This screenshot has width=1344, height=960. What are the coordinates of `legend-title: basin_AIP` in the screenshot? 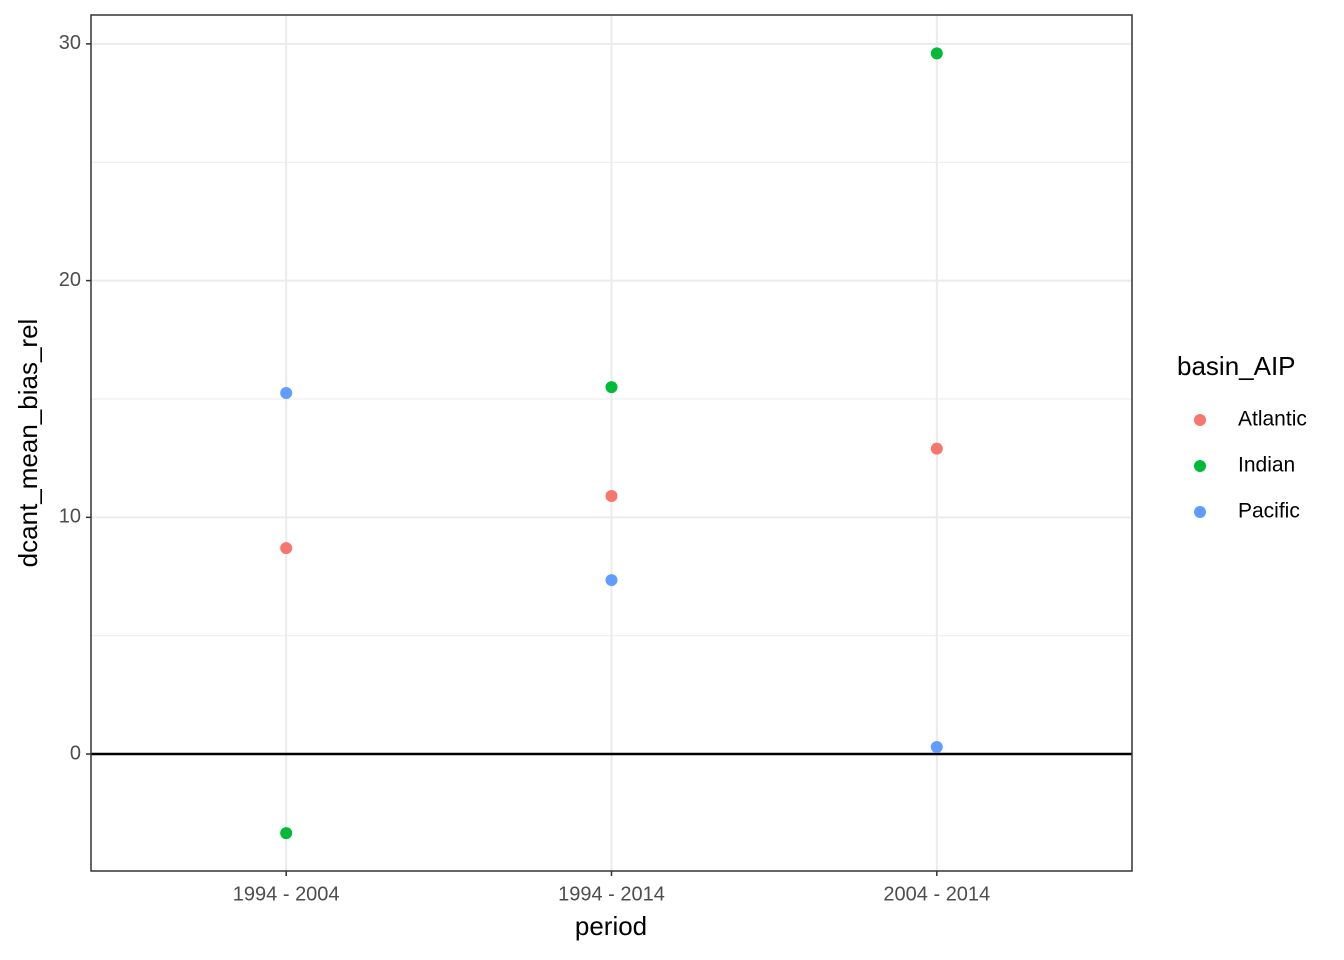 It's located at (1236, 366).